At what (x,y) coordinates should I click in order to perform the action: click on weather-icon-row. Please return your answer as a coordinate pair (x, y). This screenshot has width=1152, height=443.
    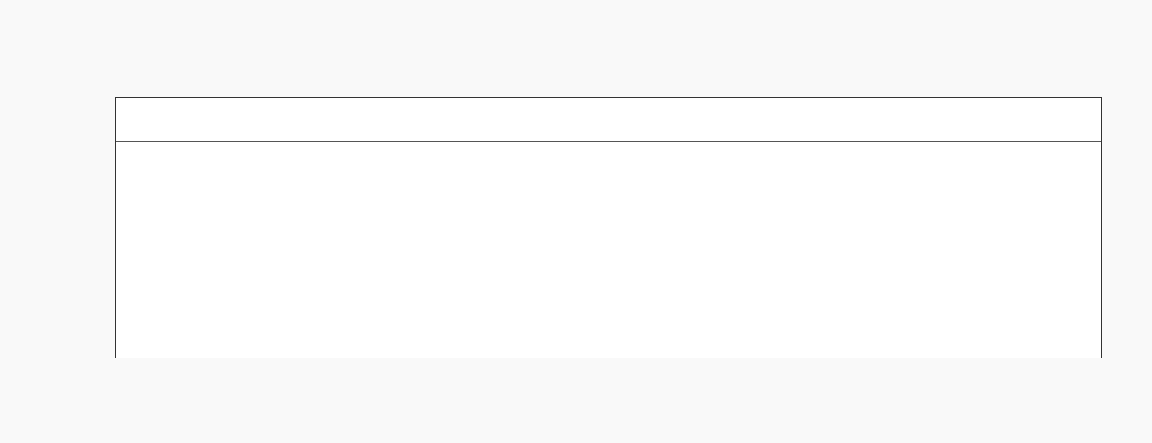
    Looking at the image, I should click on (608, 120).